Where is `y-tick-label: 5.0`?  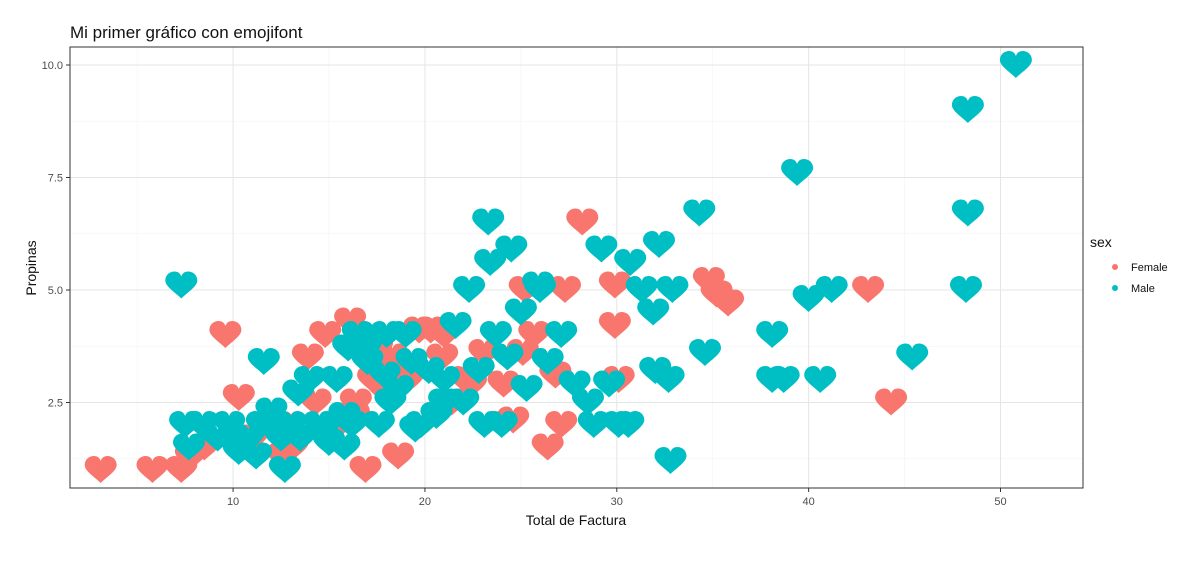
y-tick-label: 5.0 is located at coordinates (55, 291).